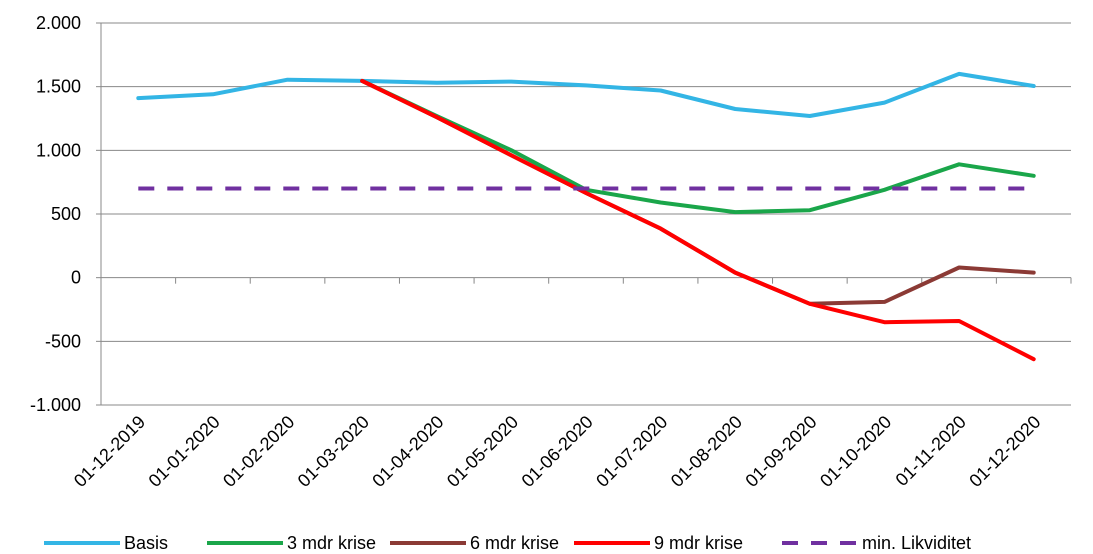 The height and width of the screenshot is (554, 1093). I want to click on legend-label: 6 mdr krise, so click(514, 543).